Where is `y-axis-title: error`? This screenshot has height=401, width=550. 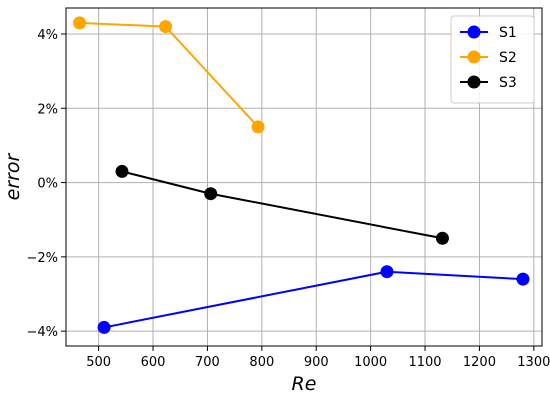 y-axis-title: error is located at coordinates (13, 176).